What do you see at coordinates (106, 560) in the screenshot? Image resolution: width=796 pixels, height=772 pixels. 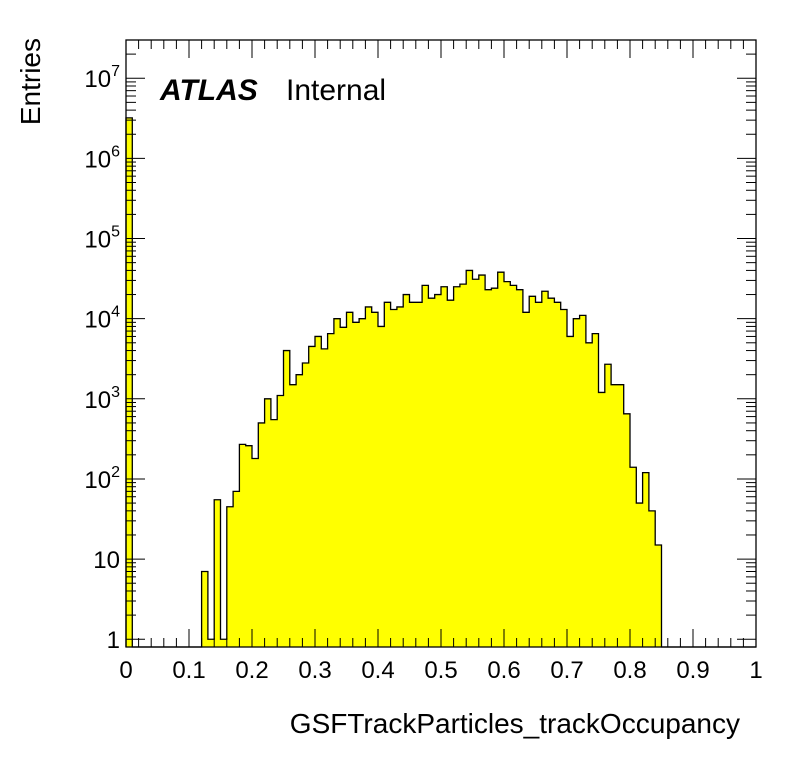 I see `y-tick-label: 10` at bounding box center [106, 560].